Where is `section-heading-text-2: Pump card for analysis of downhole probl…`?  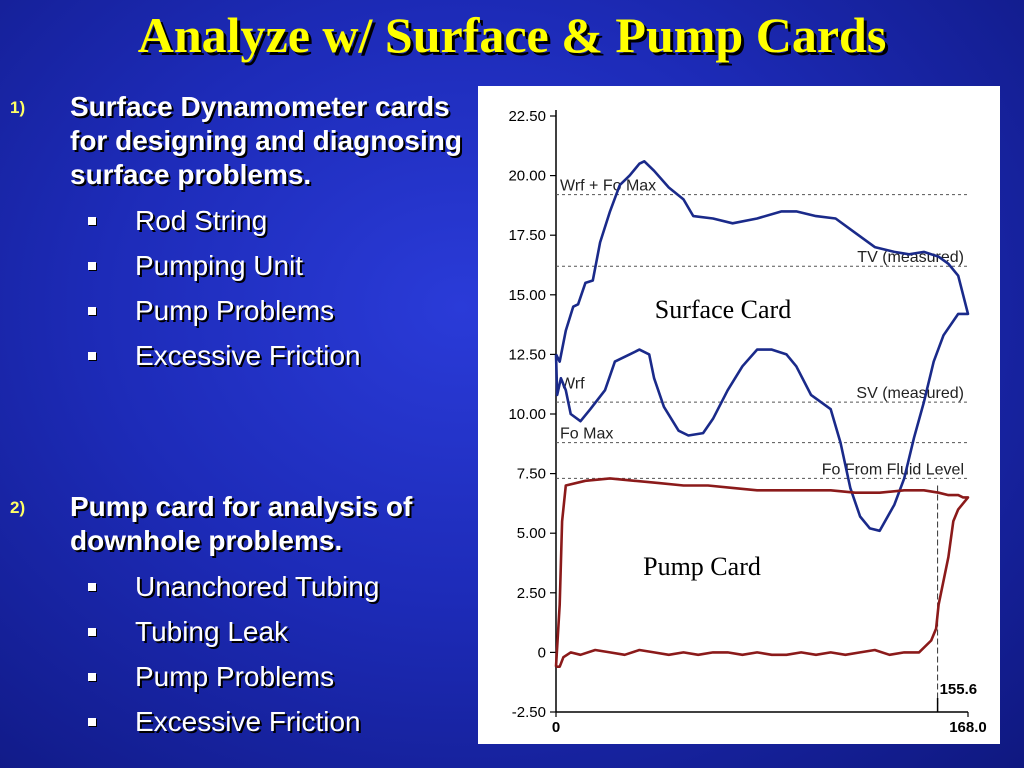 section-heading-text-2: Pump card for analysis of downhole probl… is located at coordinates (241, 524).